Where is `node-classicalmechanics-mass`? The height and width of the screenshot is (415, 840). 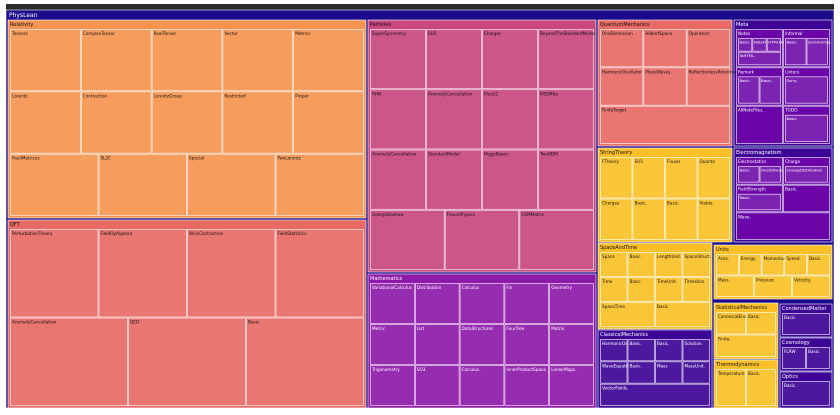 node-classicalmechanics-mass is located at coordinates (669, 372).